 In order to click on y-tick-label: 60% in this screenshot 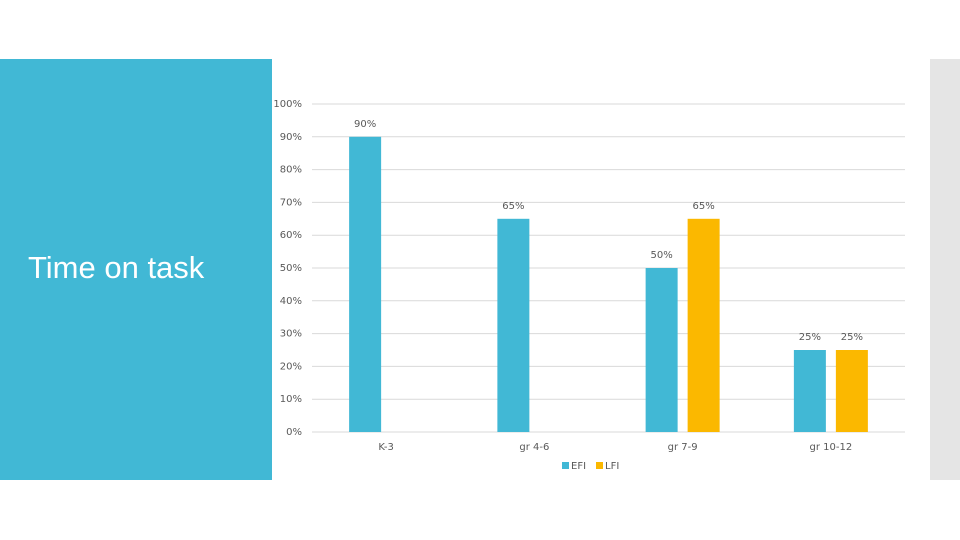, I will do `click(291, 235)`.